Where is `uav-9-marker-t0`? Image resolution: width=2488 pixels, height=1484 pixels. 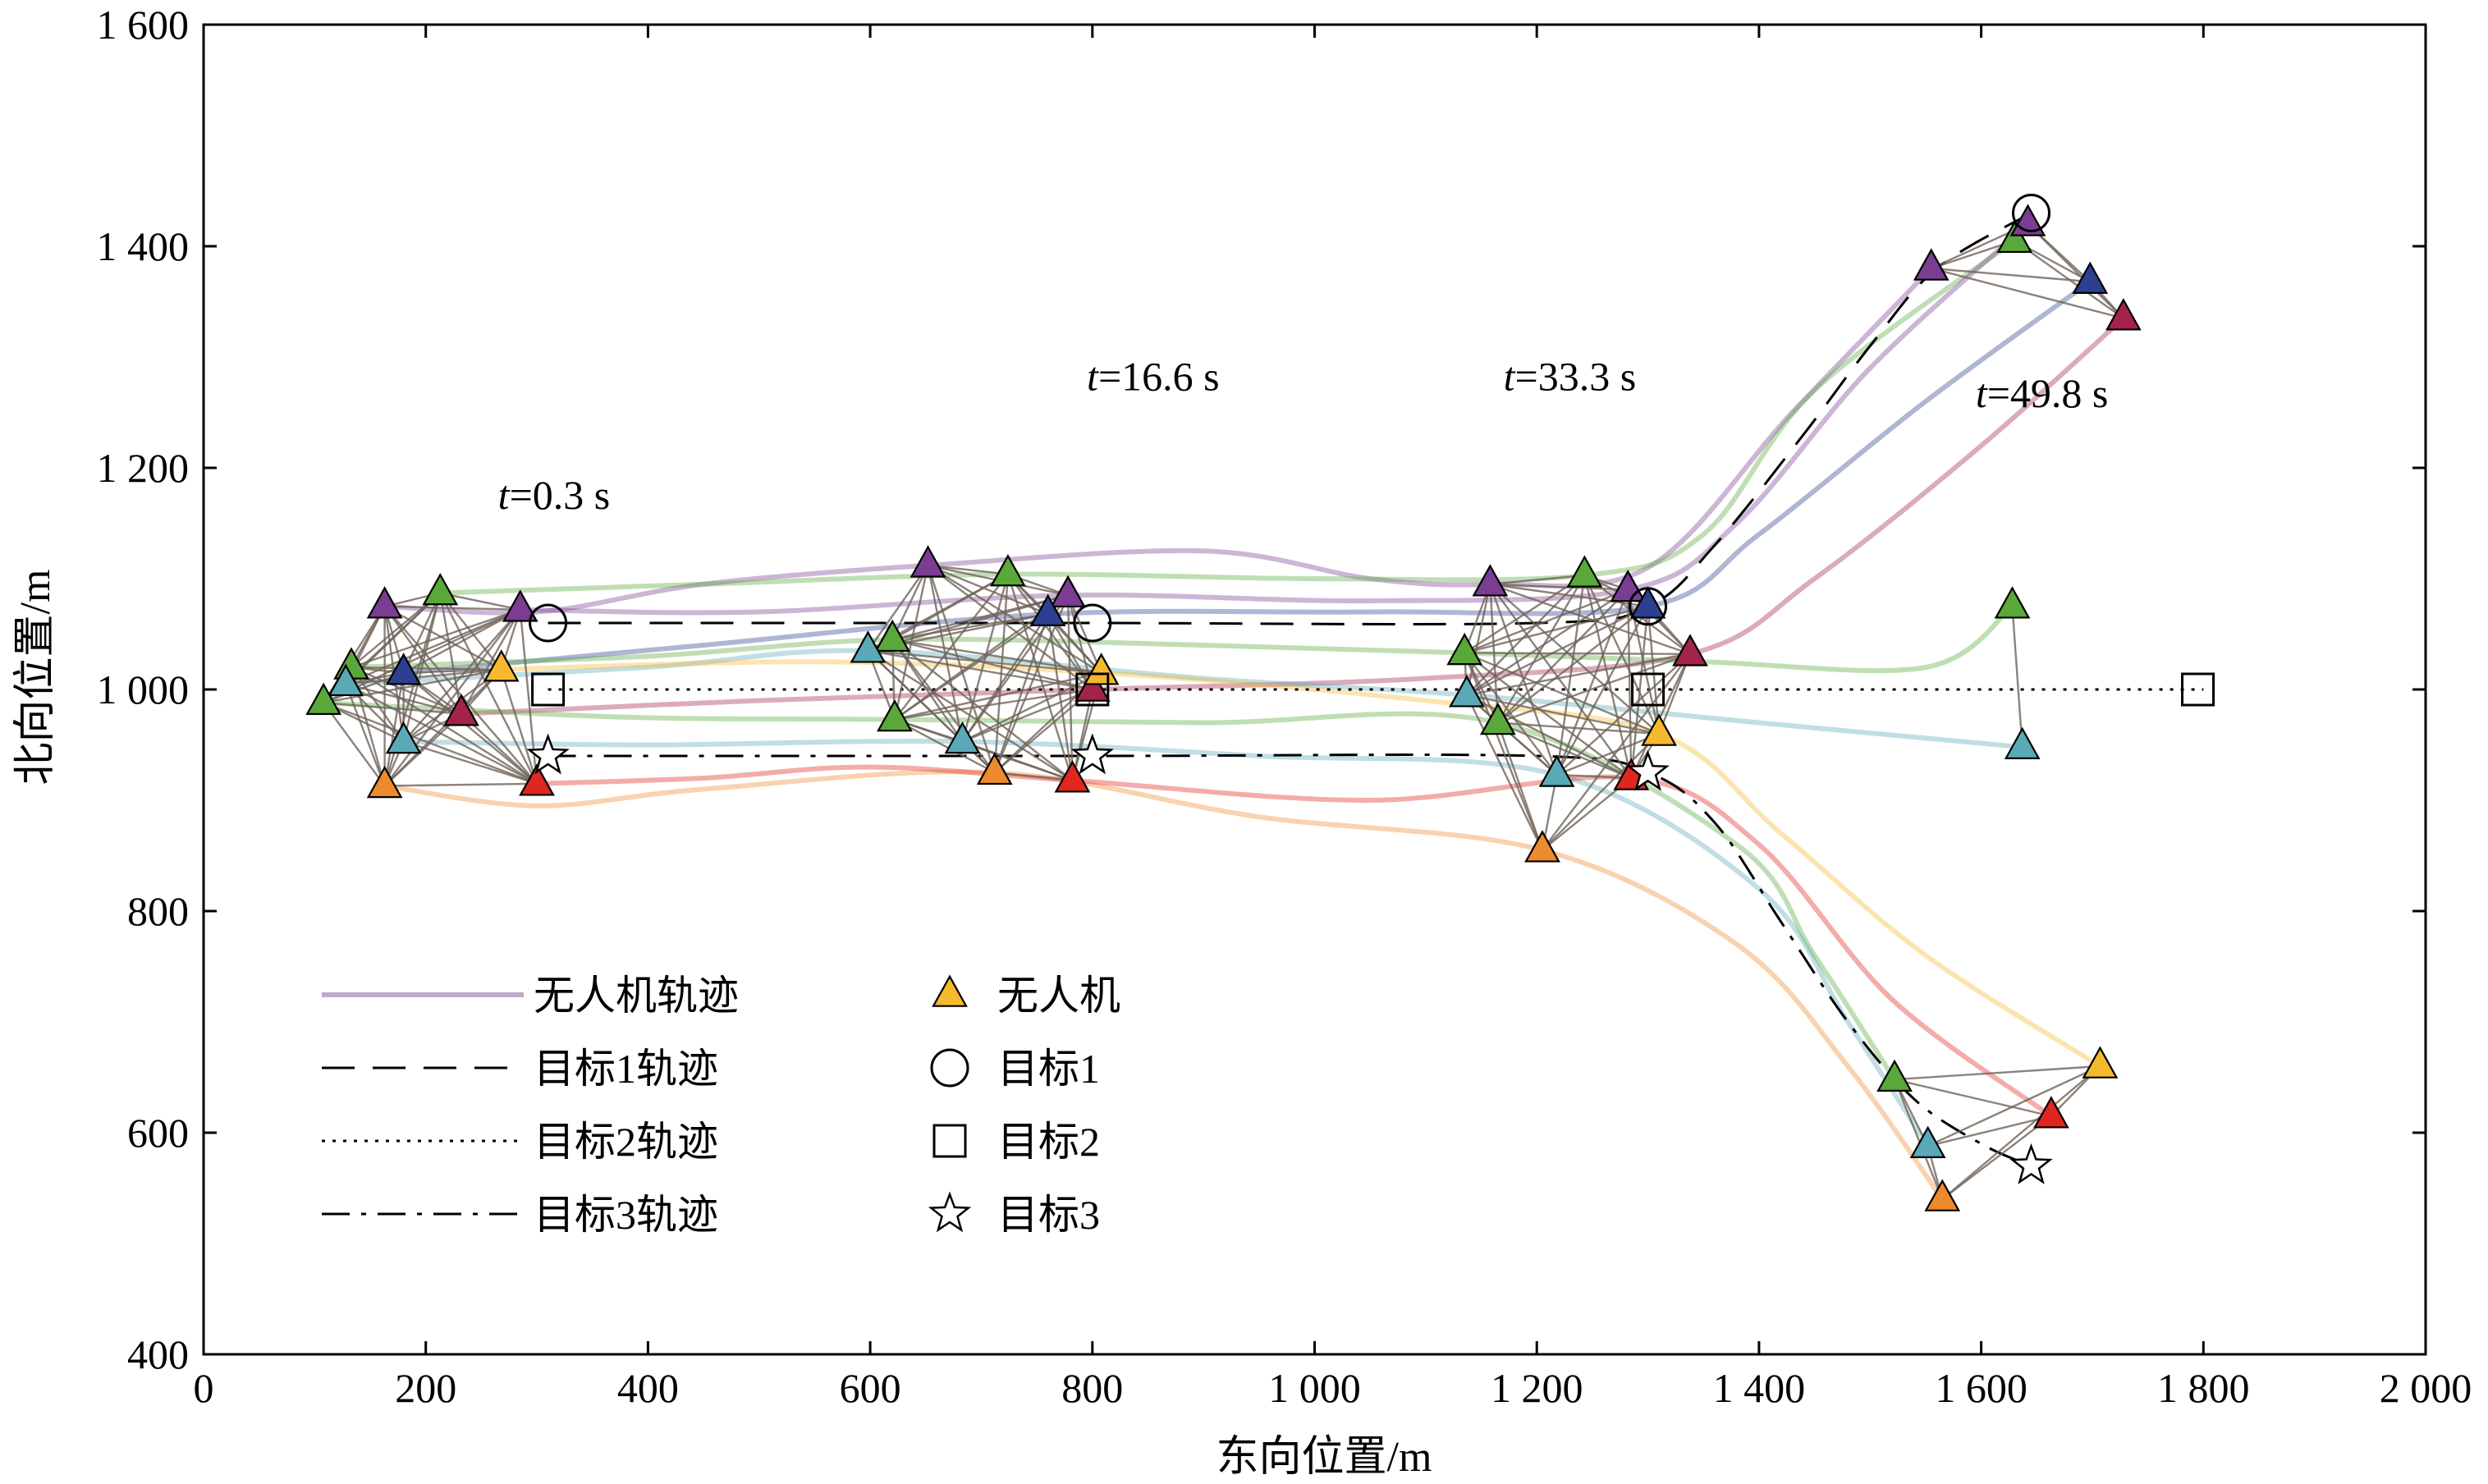 uav-9-marker-t0 is located at coordinates (323, 698).